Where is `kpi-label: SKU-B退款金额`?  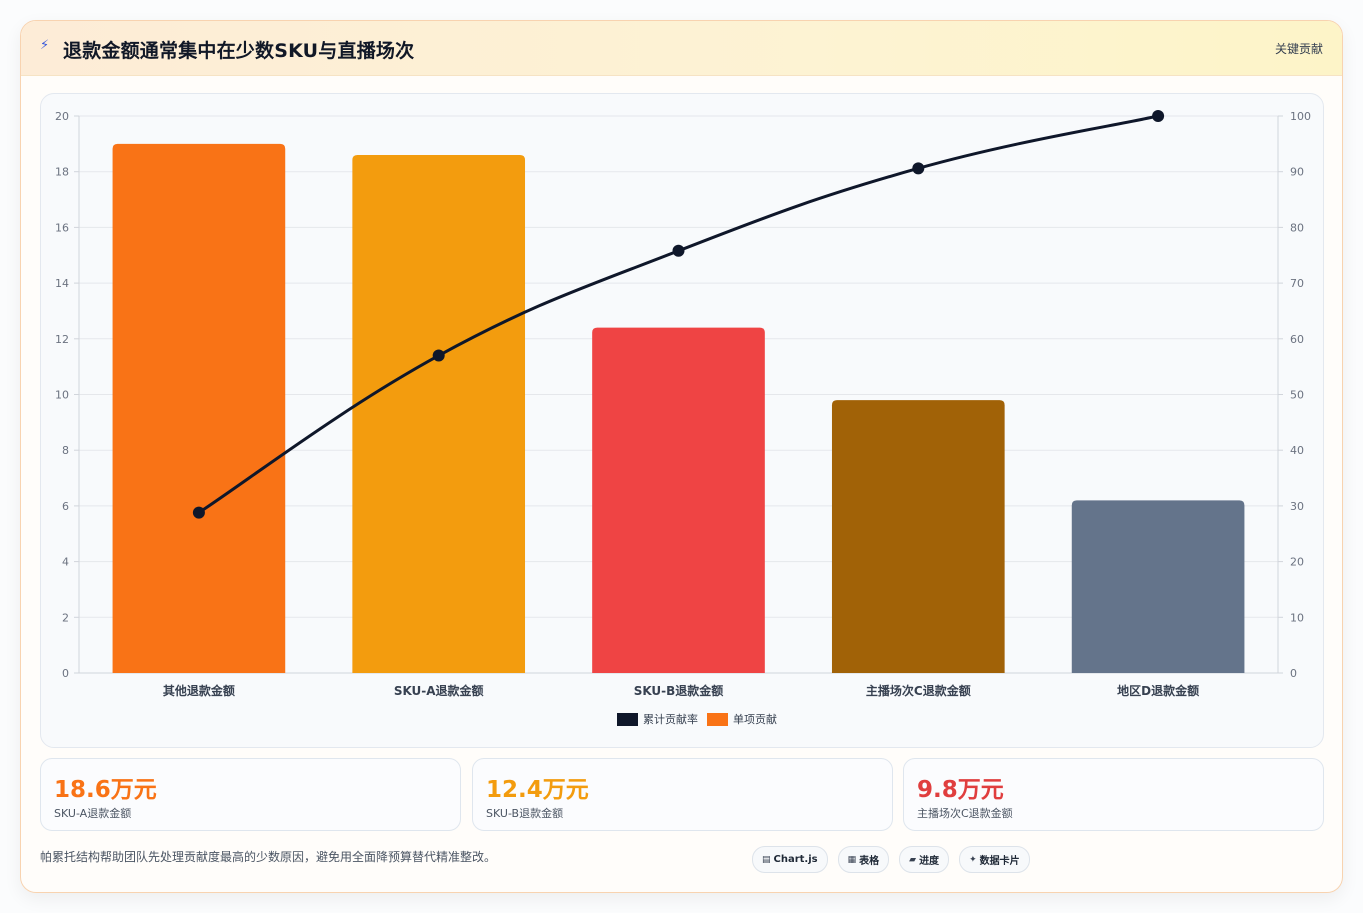
kpi-label: SKU-B退款金额 is located at coordinates (525, 813).